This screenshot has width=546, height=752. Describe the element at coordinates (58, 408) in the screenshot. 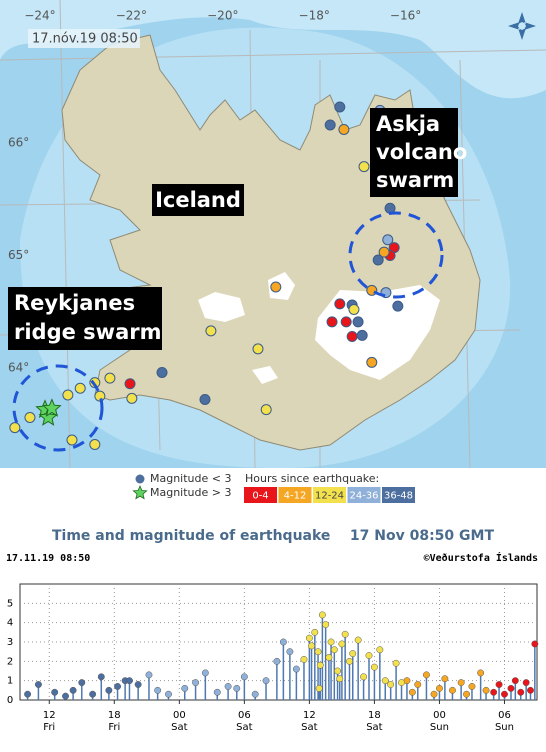

I see `reykjanes-circle` at that location.